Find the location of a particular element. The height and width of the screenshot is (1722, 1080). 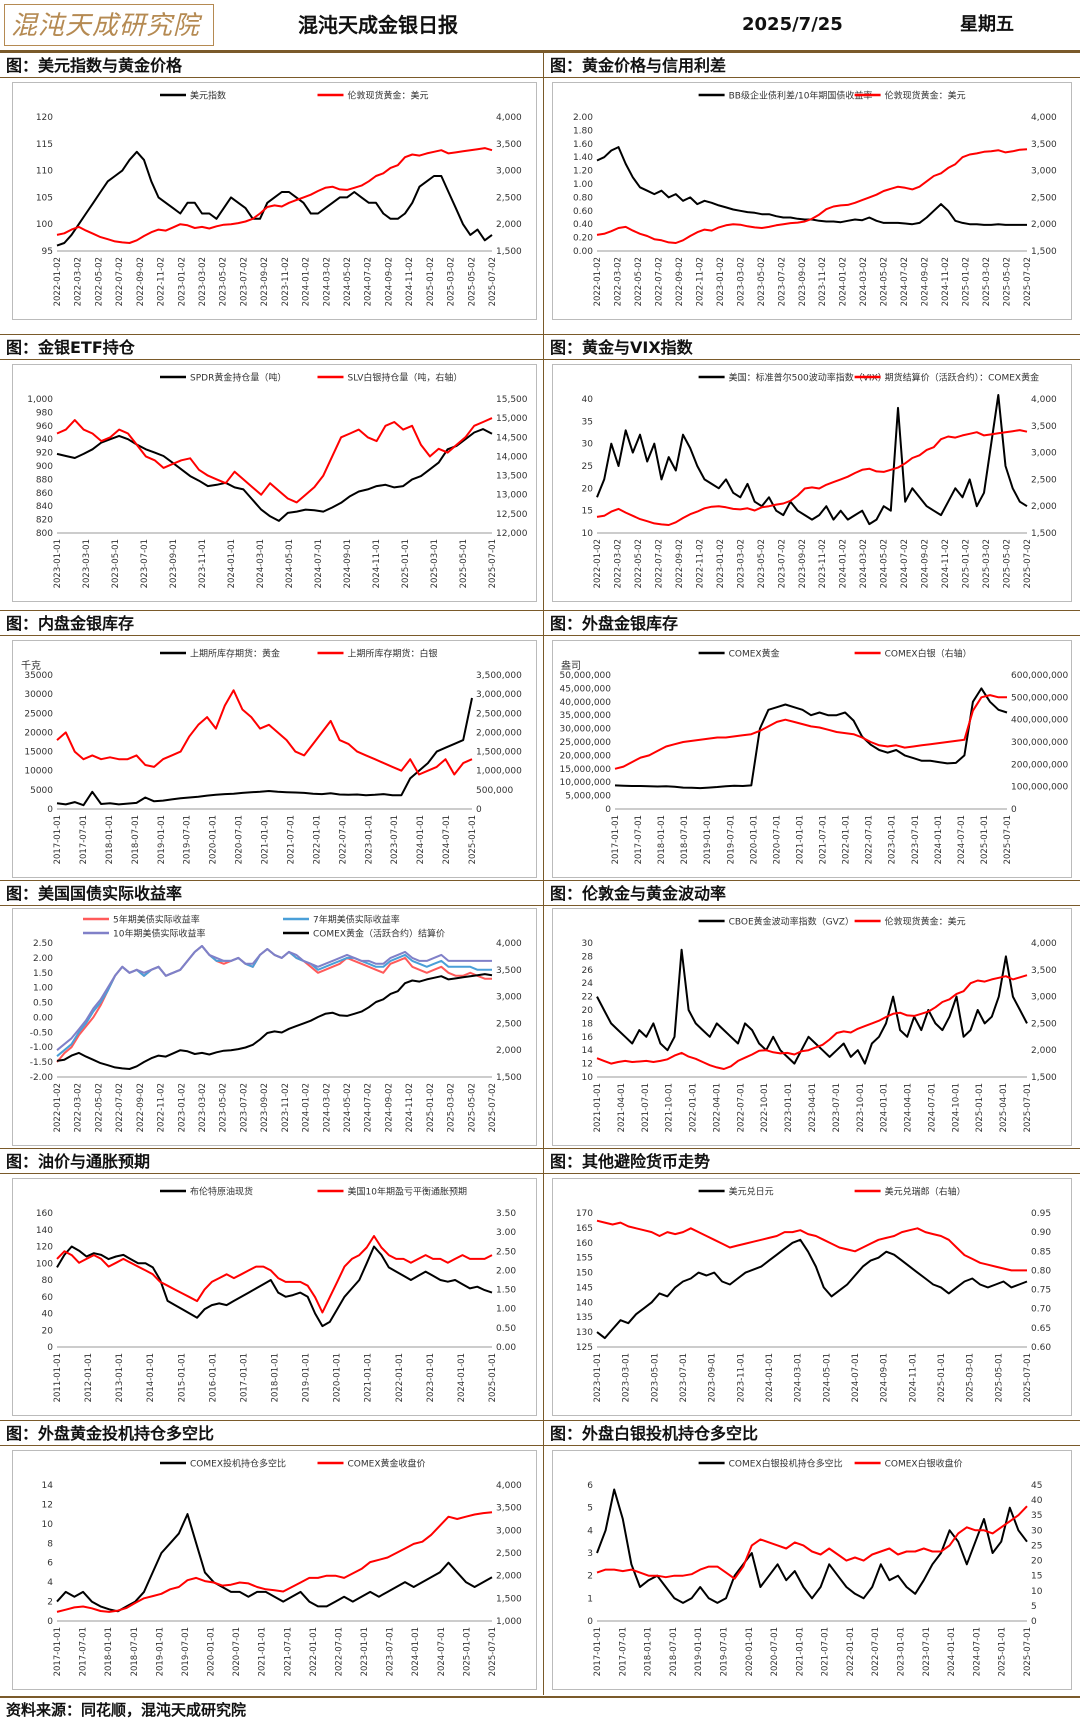

y-tick-label-left: 1.80 is located at coordinates (583, 131).